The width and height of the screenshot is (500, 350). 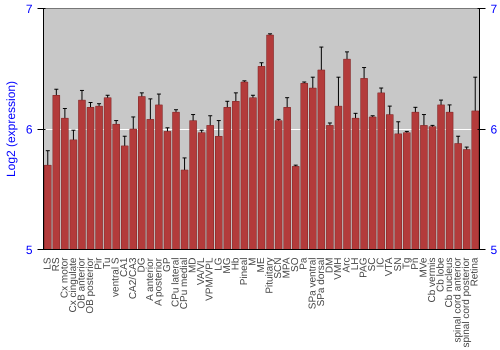 I want to click on x-tick-label: Arc, so click(x=346, y=265).